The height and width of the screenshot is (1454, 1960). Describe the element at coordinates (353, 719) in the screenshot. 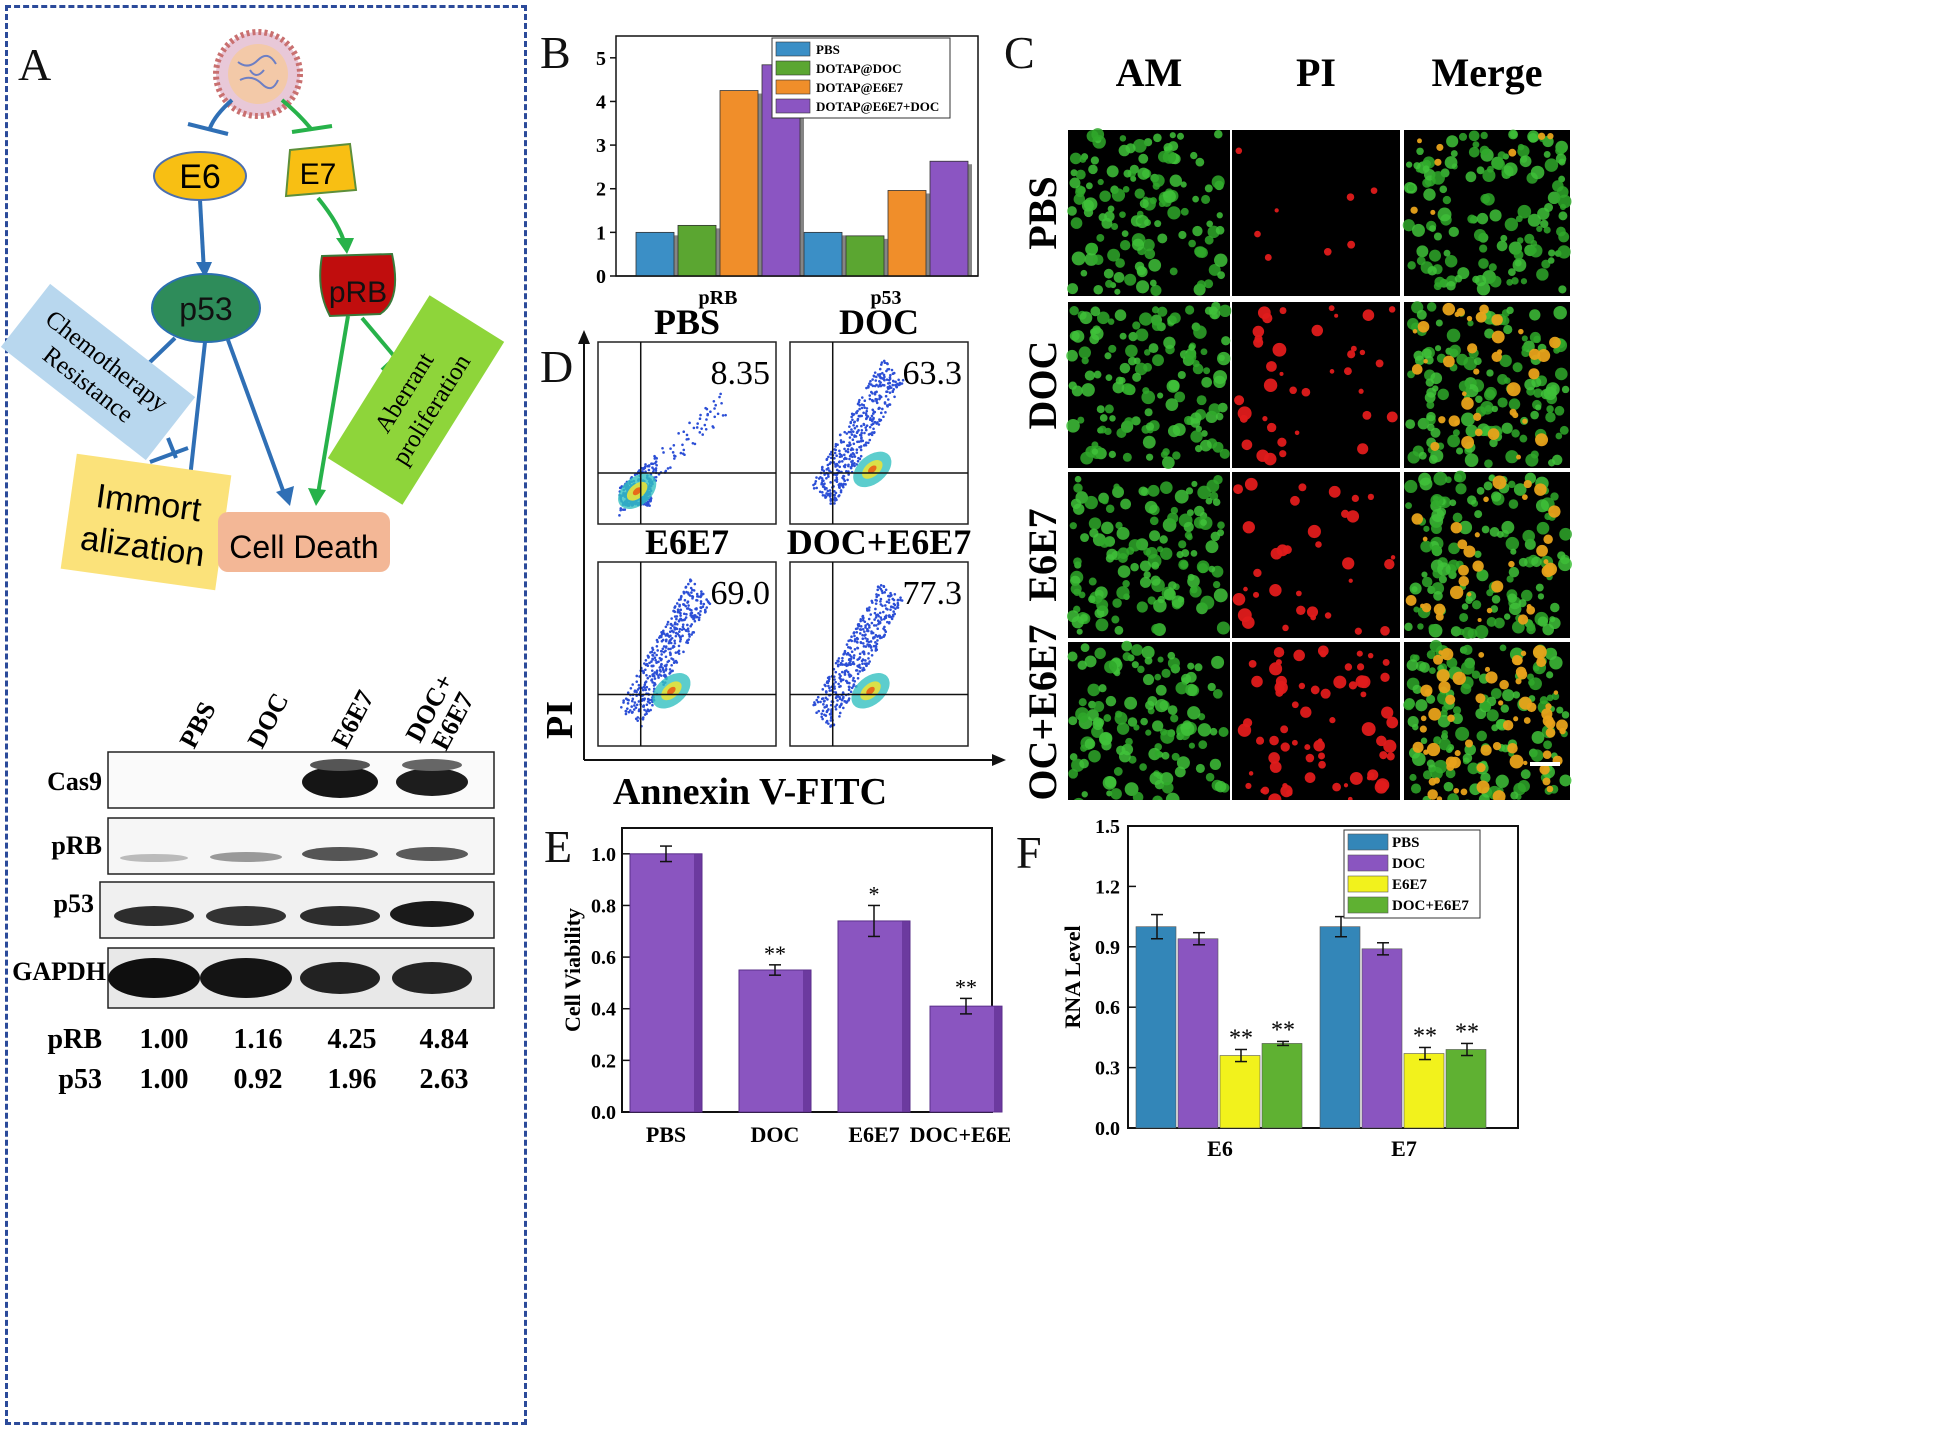

I see `lane-label-e6e7: E6E7` at that location.